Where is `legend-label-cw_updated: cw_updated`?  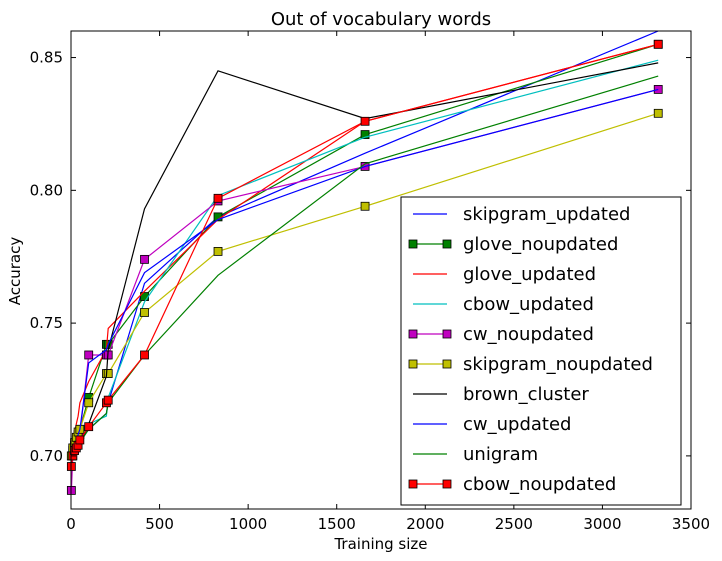 legend-label-cw_updated: cw_updated is located at coordinates (517, 424).